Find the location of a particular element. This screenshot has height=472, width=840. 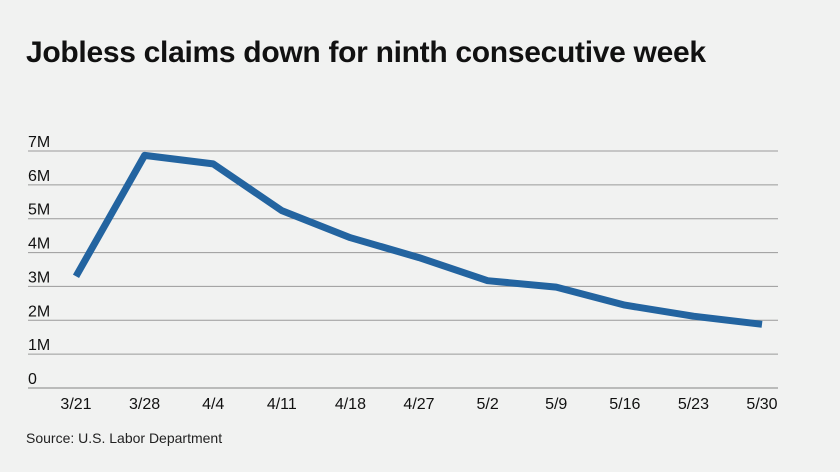

x-tick-label: 5/23 is located at coordinates (693, 404).